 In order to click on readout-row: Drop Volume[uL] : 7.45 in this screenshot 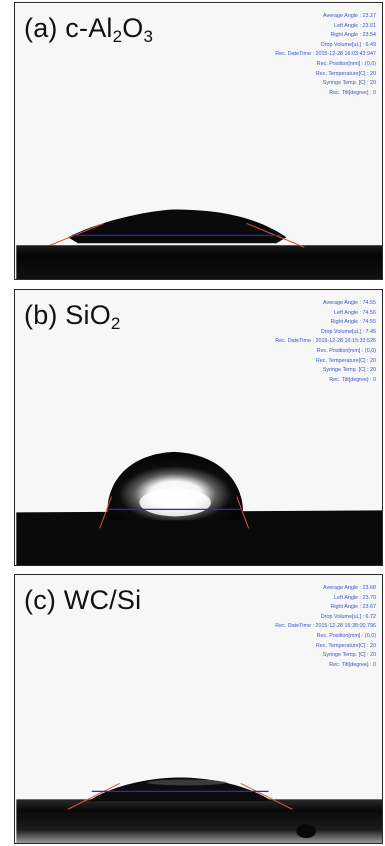, I will do `click(348, 331)`.